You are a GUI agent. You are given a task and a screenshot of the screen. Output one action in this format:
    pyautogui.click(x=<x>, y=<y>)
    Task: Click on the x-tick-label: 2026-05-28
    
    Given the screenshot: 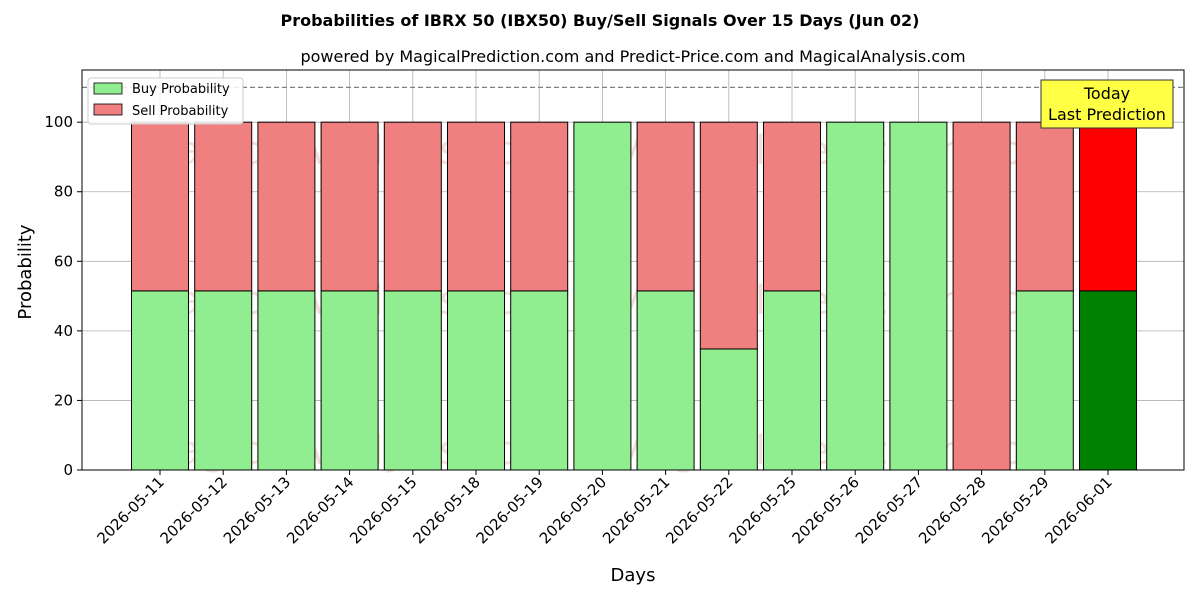 What is the action you would take?
    pyautogui.click(x=952, y=510)
    